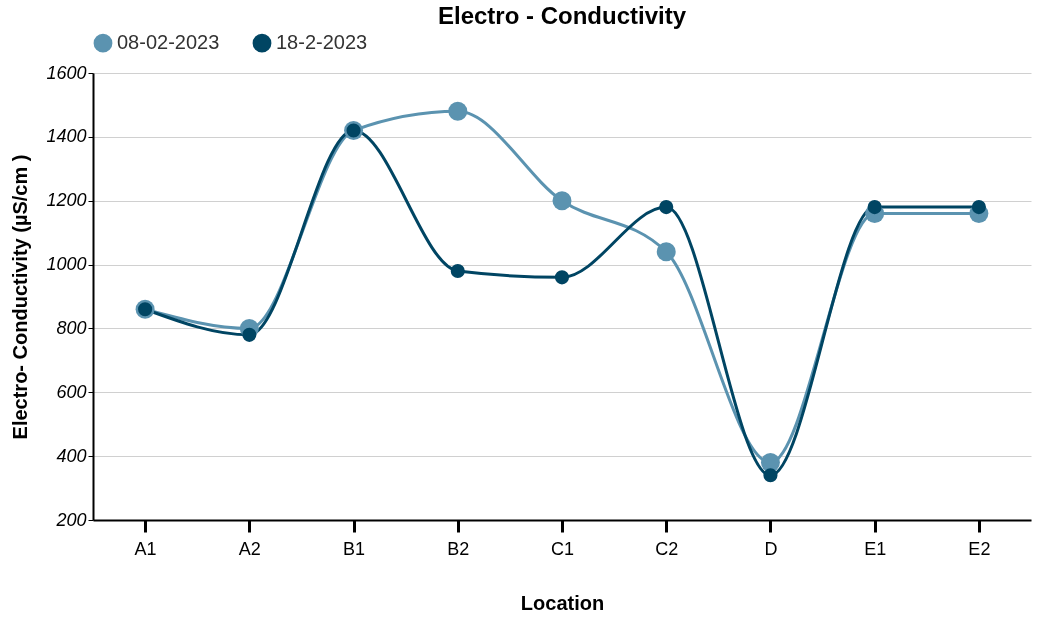  I want to click on y-axis-title: Electro- Conductivity (µS/cm ), so click(20, 297).